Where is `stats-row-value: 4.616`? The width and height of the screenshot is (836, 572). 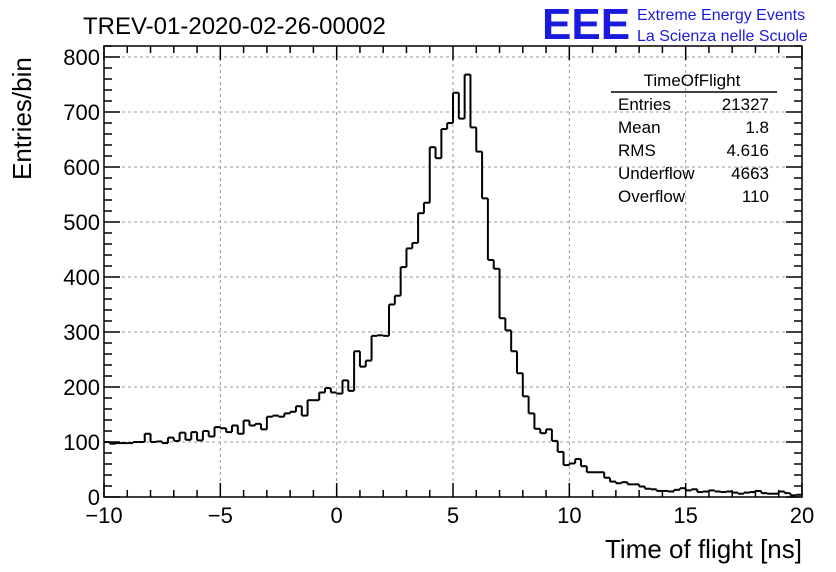
stats-row-value: 4.616 is located at coordinates (747, 150).